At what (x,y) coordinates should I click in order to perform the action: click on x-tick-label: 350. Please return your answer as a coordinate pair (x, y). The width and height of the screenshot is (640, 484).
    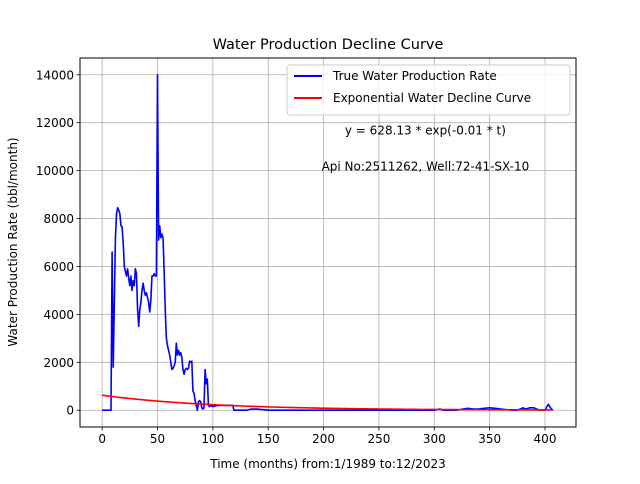
    Looking at the image, I should click on (489, 439).